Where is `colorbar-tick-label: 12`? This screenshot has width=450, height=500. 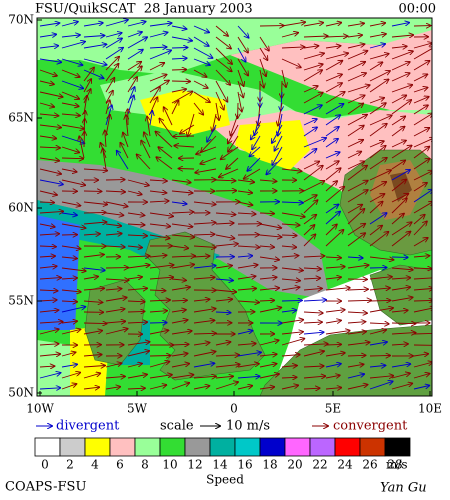
colorbar-tick-label: 12 is located at coordinates (194, 465).